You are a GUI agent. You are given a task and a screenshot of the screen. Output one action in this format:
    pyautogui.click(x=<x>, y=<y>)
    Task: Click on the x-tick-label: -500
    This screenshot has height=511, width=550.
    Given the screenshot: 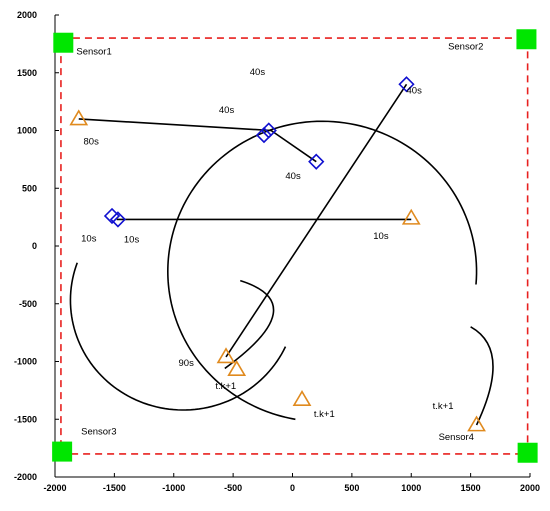 What is the action you would take?
    pyautogui.click(x=233, y=488)
    